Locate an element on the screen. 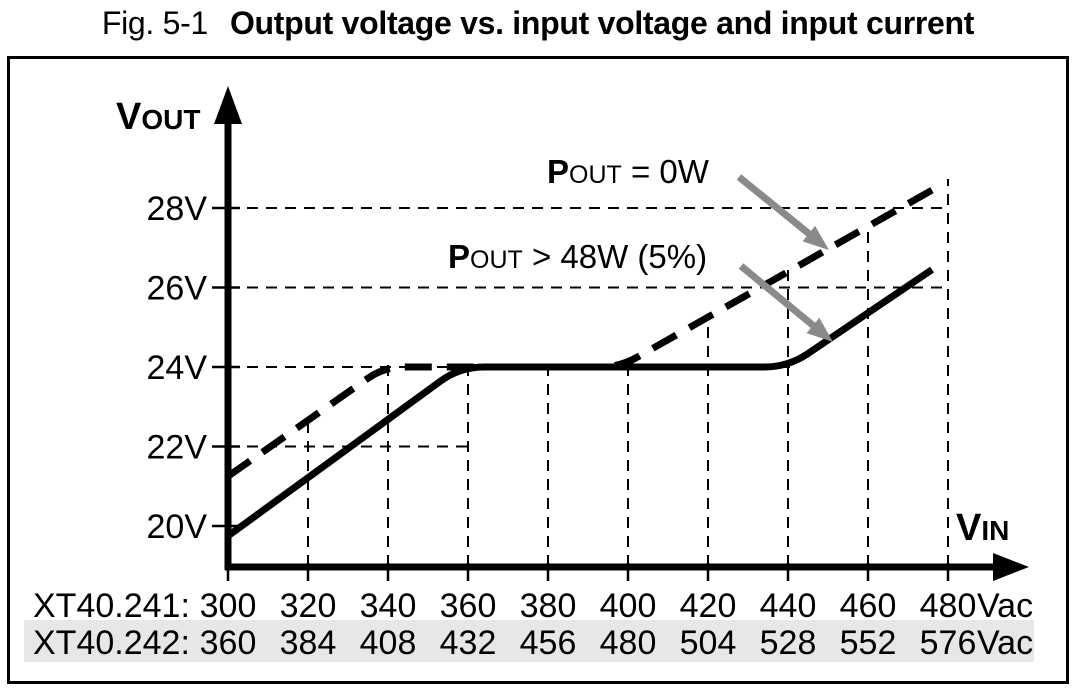  y-tick-label-28V: 28V is located at coordinates (177, 209).